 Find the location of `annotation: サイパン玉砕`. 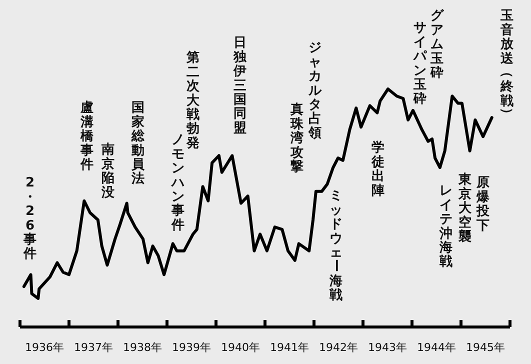

annotation: サイパン玉砕 is located at coordinates (420, 63).